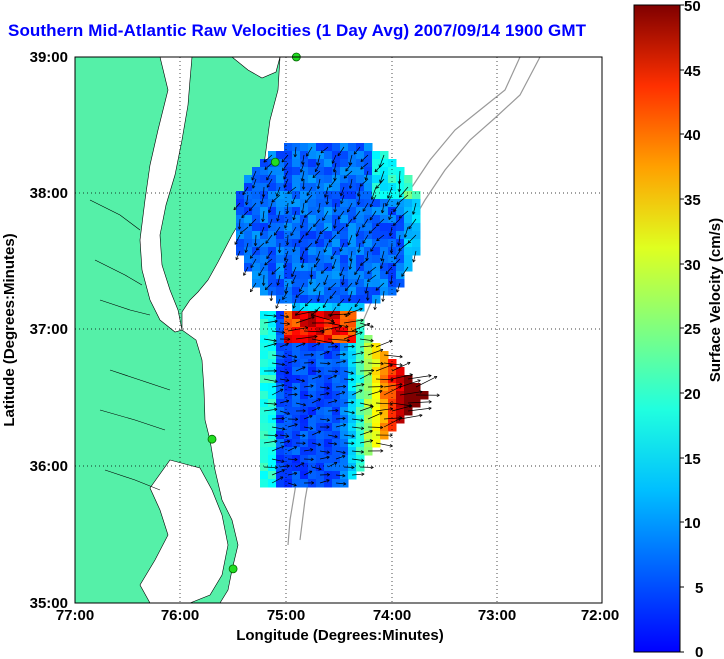  I want to click on y-tick: 37:00, so click(49, 329).